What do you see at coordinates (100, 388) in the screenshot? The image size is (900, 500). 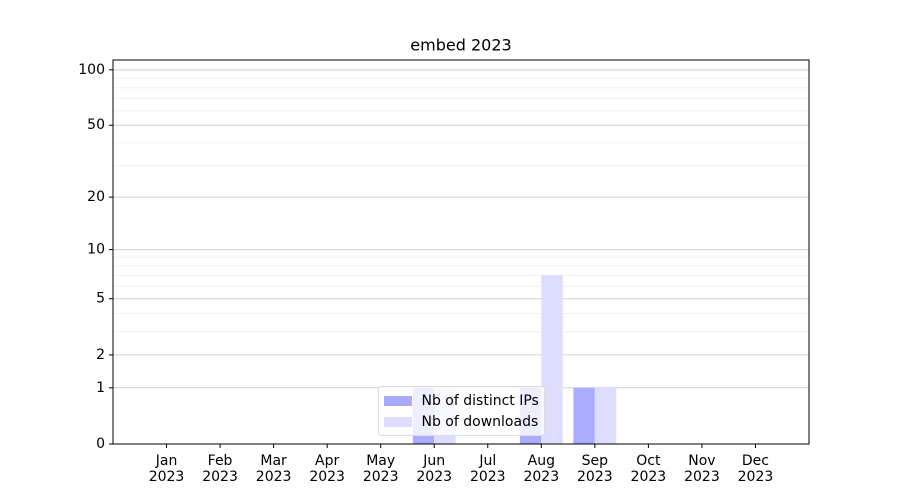 I see `y-tick-label: 1` at bounding box center [100, 388].